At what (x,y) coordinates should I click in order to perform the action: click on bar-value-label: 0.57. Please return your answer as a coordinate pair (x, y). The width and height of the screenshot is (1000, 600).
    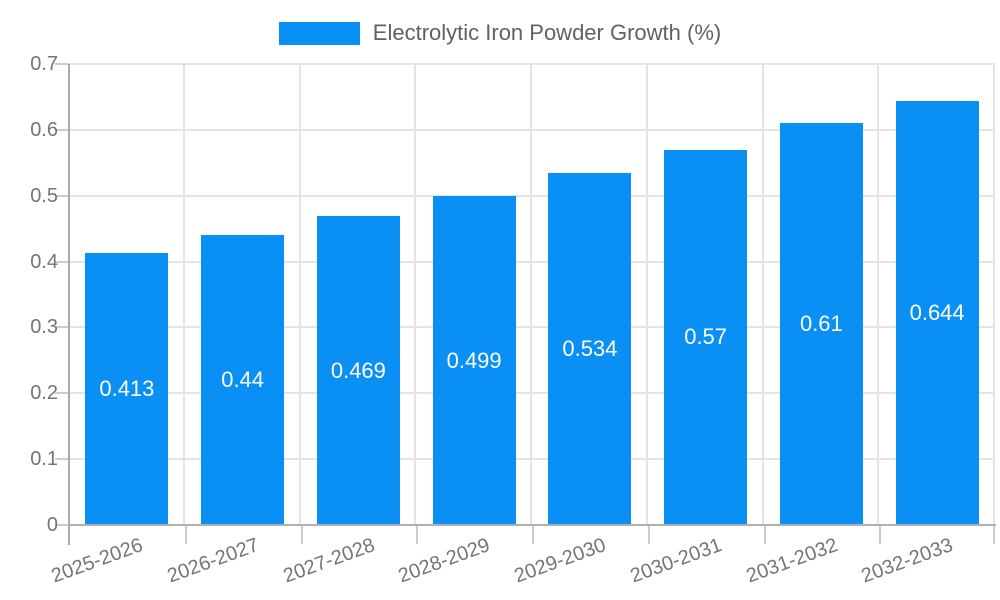
    Looking at the image, I should click on (706, 337).